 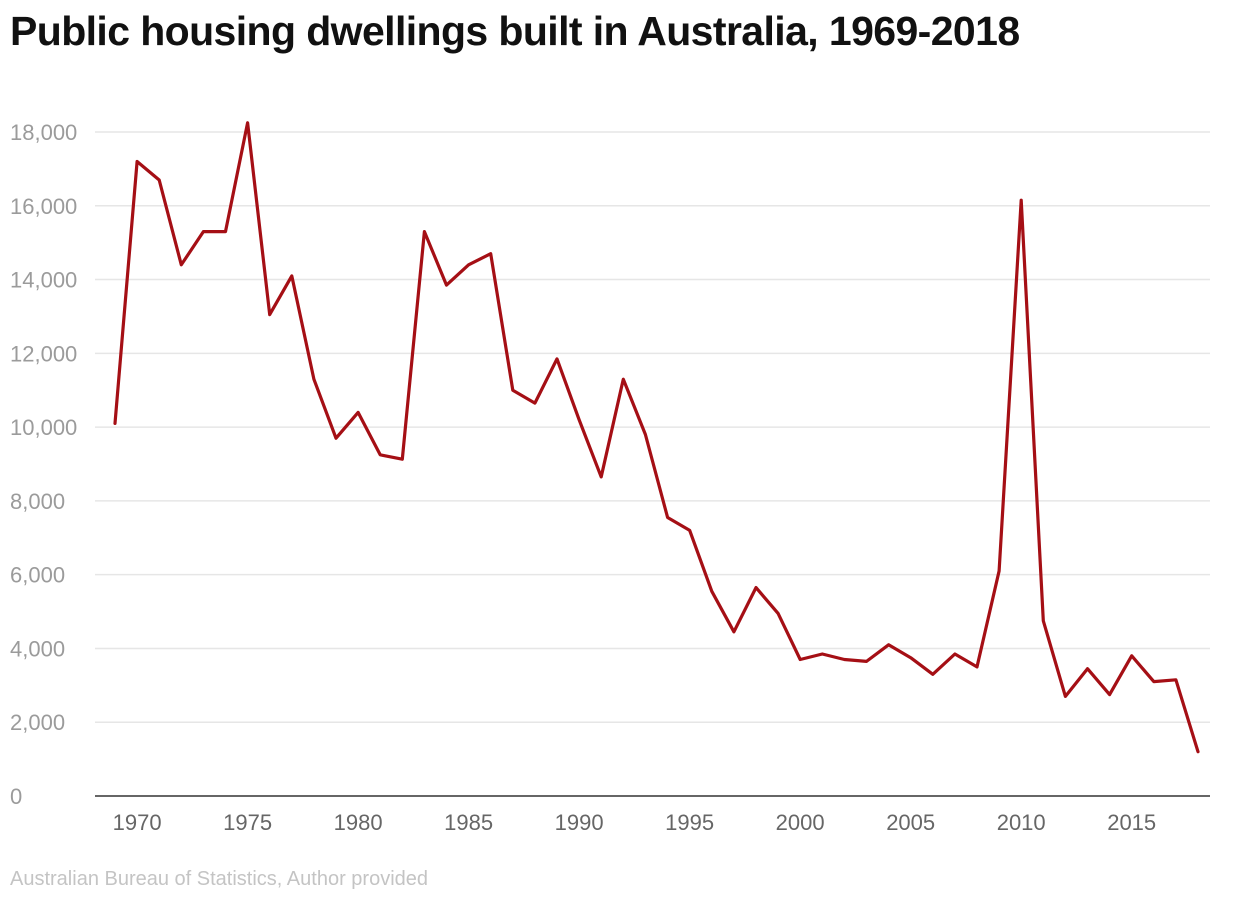 What do you see at coordinates (635, 822) in the screenshot?
I see `x-axis-tick-labels: 1970 1975 1980 1985 1990 1995 2000 2005 2010 2015` at bounding box center [635, 822].